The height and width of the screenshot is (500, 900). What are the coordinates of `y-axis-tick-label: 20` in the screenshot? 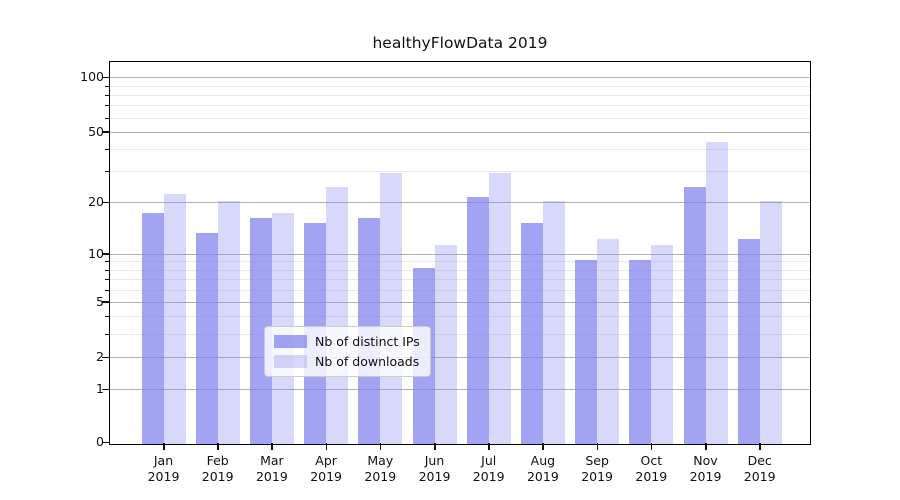 It's located at (96, 202).